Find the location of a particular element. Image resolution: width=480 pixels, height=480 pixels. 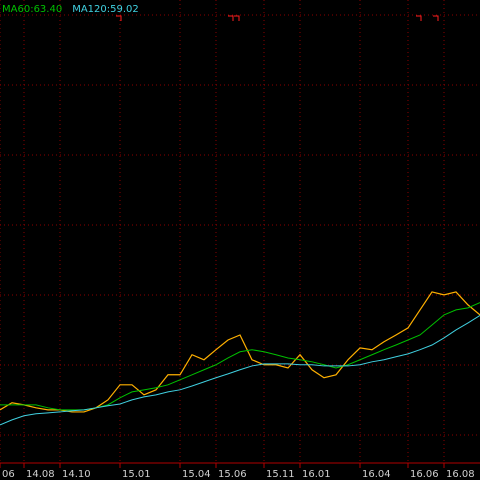

x-tick-label: 15.01 is located at coordinates (136, 474).